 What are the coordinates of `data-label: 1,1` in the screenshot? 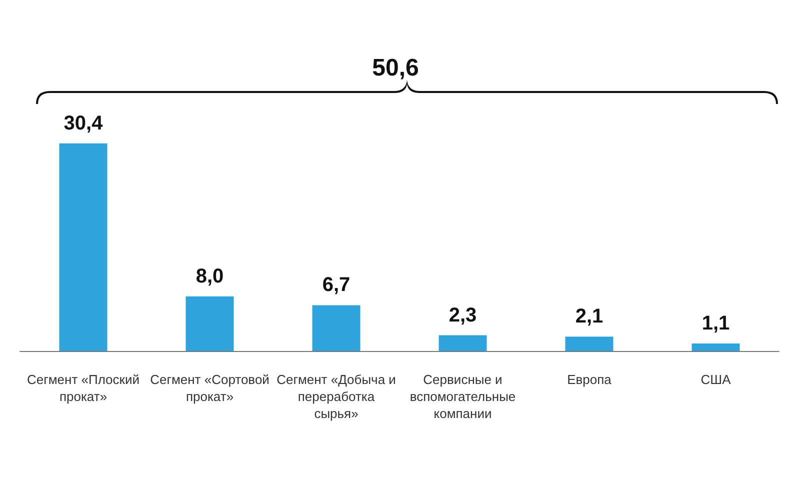 It's located at (716, 323).